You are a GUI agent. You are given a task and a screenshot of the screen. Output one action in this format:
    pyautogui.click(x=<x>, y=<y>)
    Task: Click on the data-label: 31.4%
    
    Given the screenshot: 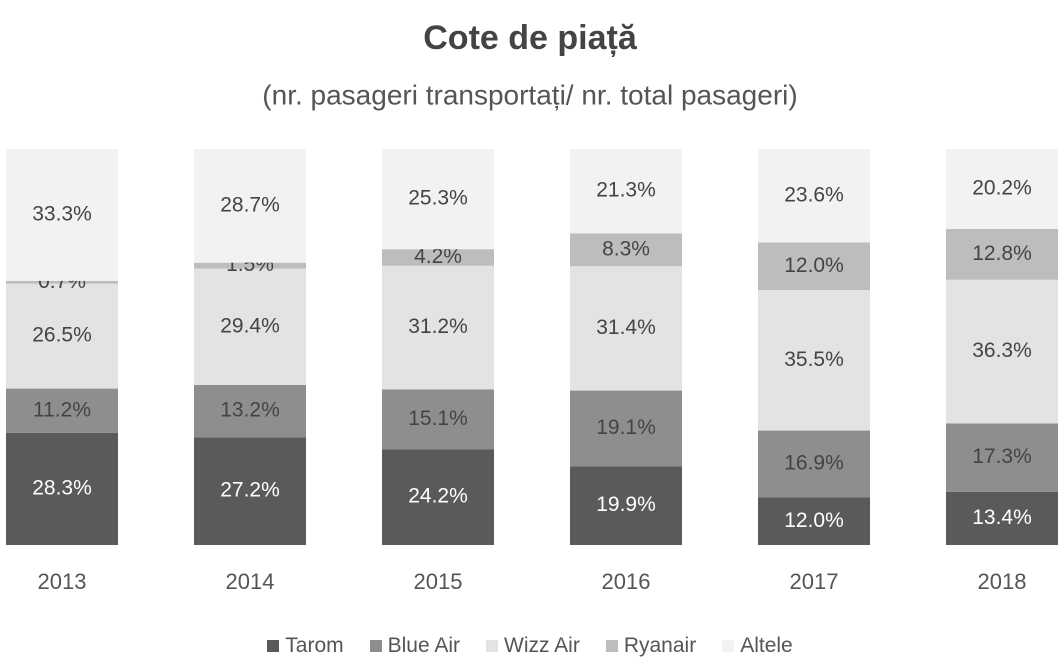 What is the action you would take?
    pyautogui.click(x=626, y=327)
    